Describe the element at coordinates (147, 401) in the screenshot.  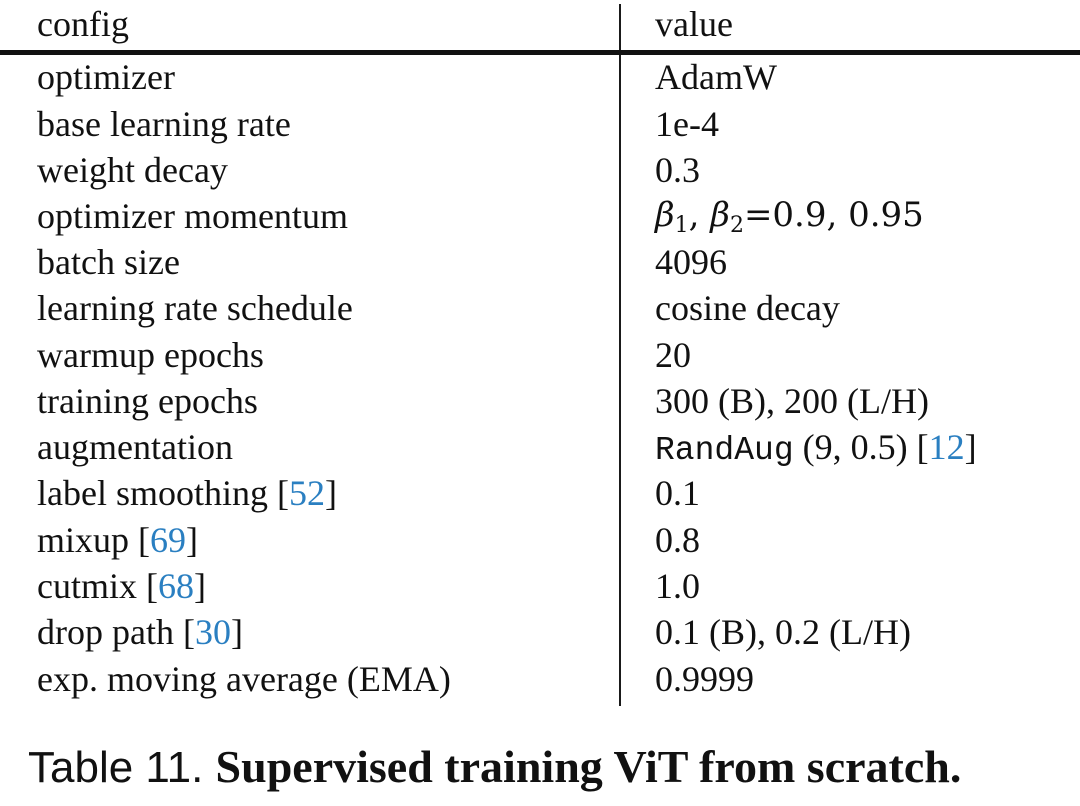
I see `row-config: training epochs` at that location.